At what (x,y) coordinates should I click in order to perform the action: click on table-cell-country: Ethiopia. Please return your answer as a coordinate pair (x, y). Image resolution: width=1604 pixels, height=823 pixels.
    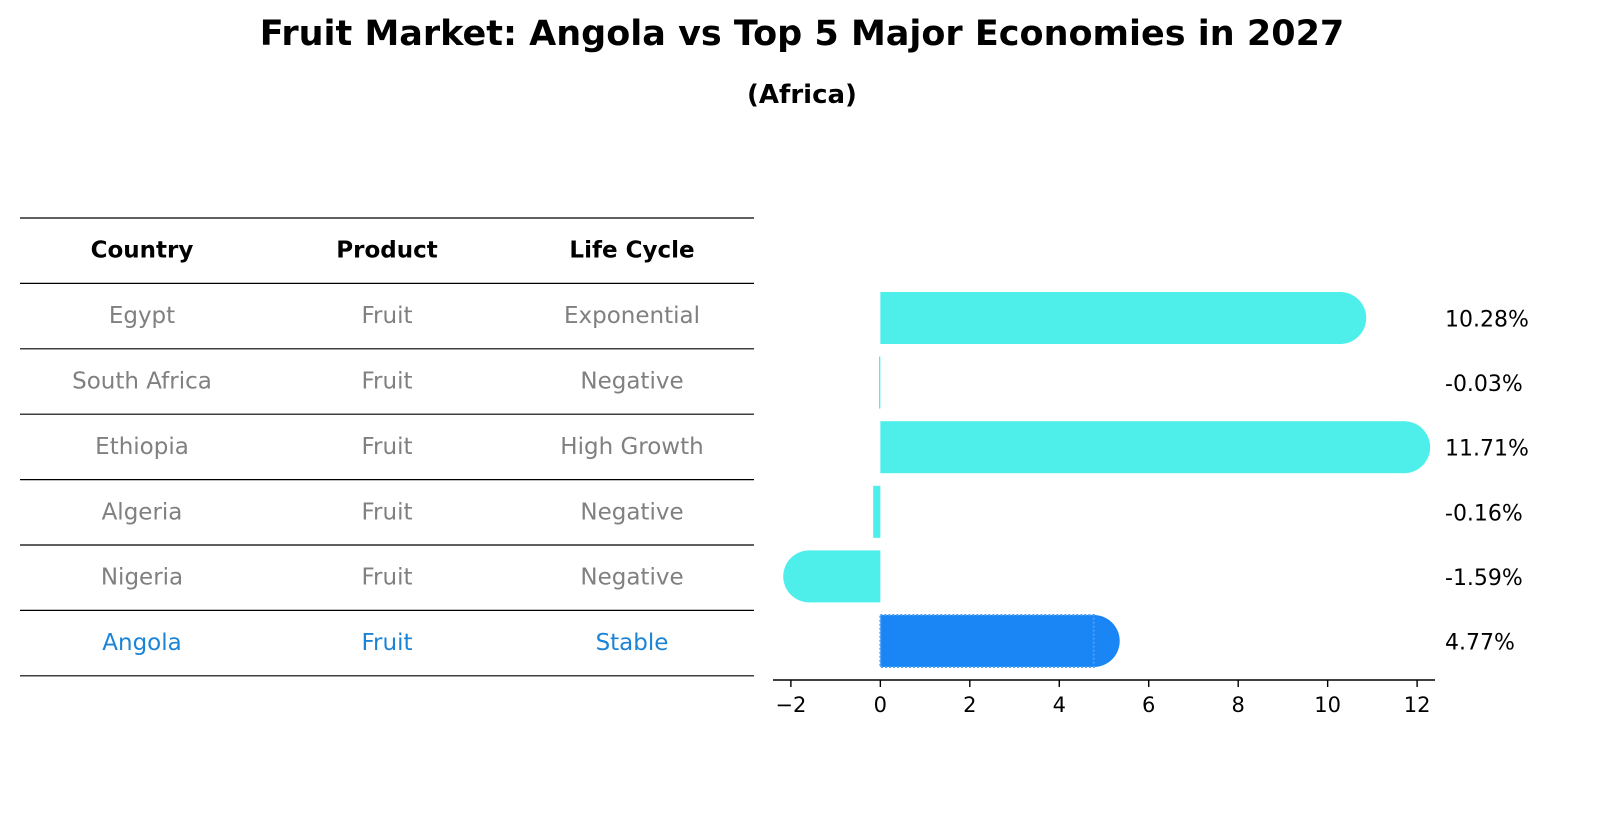
    Looking at the image, I should click on (142, 447).